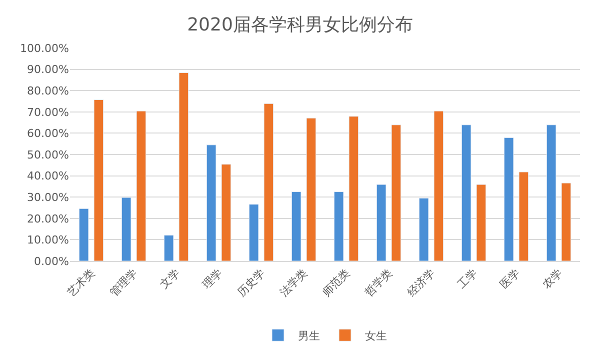 The width and height of the screenshot is (600, 362). Describe the element at coordinates (421, 283) in the screenshot. I see `x-tick-label: 经济学` at that location.